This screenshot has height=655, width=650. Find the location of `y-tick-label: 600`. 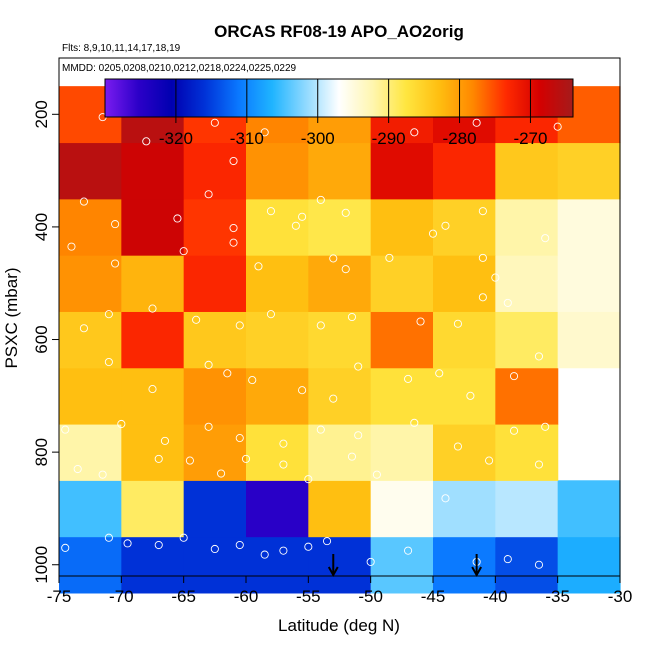

y-tick-label: 600 is located at coordinates (41, 339).